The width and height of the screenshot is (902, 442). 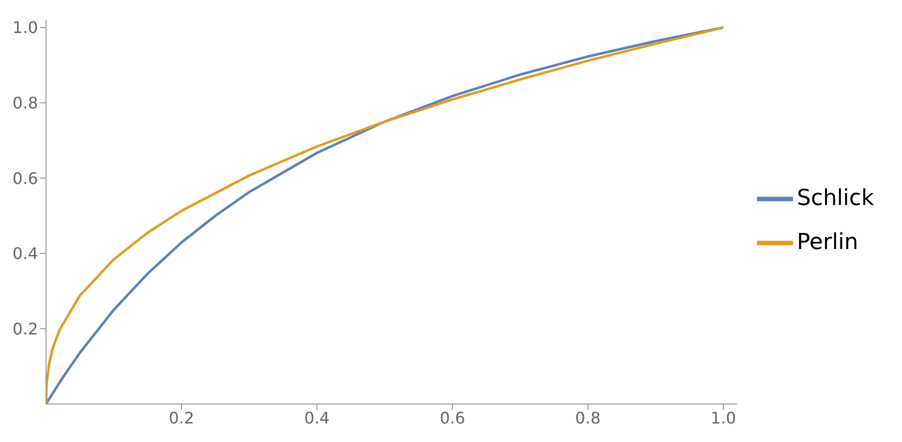 I want to click on x-tick-label: 0.4, so click(x=317, y=418).